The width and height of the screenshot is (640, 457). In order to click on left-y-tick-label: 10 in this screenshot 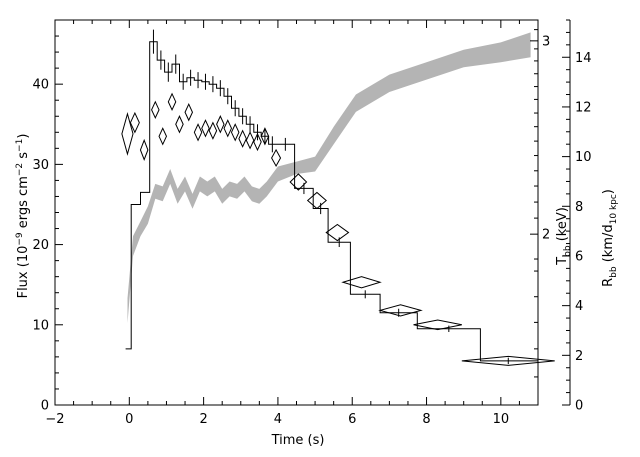, I will do `click(40, 325)`.